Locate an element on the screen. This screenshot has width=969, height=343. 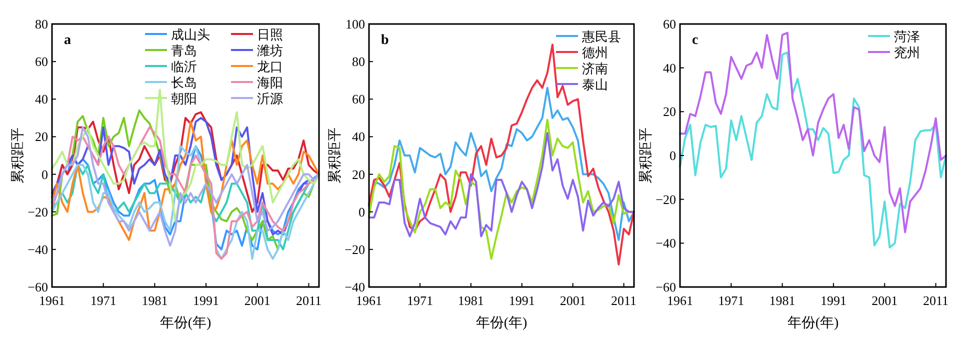
legend-label: 沂源 is located at coordinates (270, 98).